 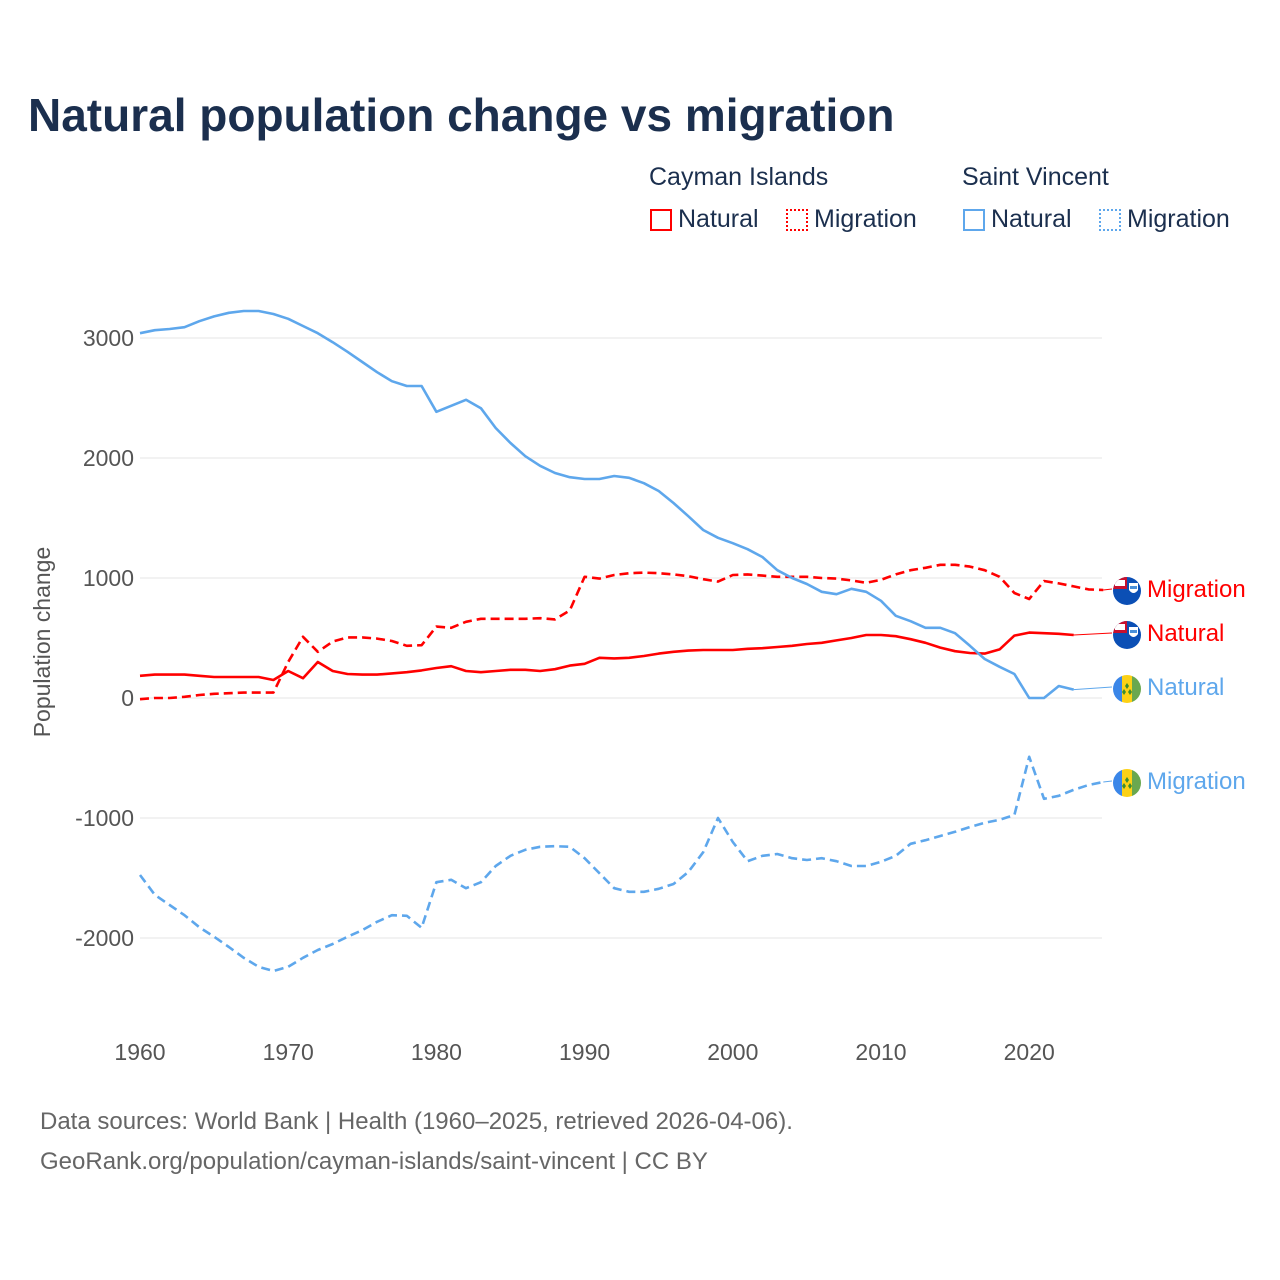 I want to click on legend-cayman-migration: Migration, so click(x=851, y=219).